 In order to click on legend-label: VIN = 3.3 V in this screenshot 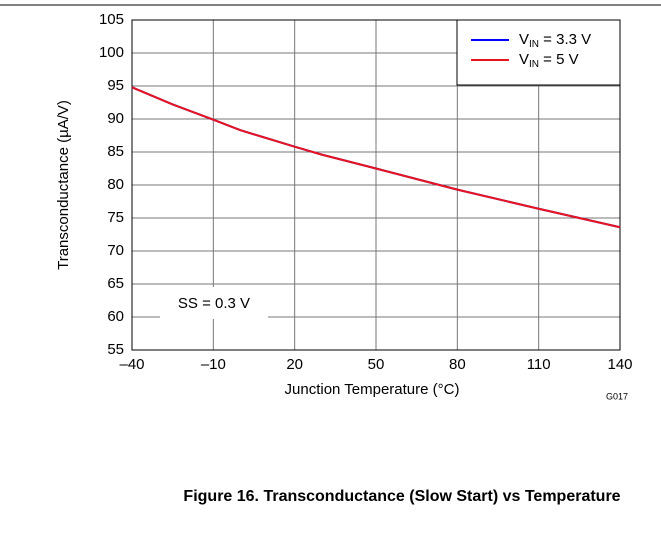, I will do `click(555, 40)`.